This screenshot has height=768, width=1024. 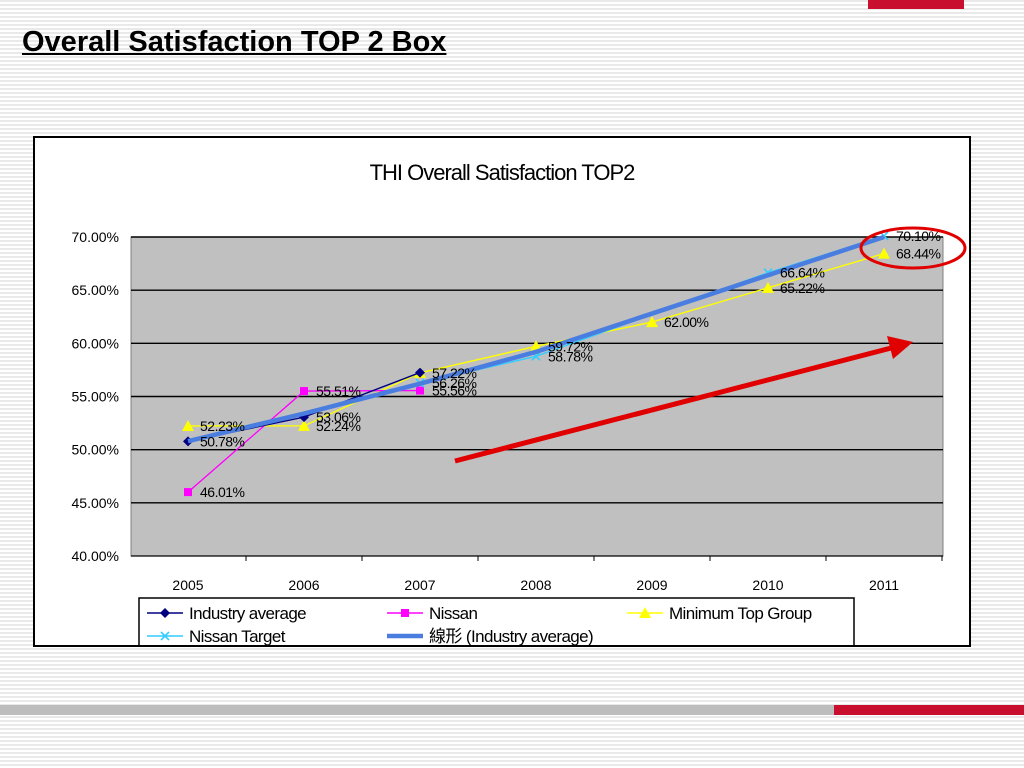 What do you see at coordinates (222, 426) in the screenshot?
I see `data-label: 52.23%` at bounding box center [222, 426].